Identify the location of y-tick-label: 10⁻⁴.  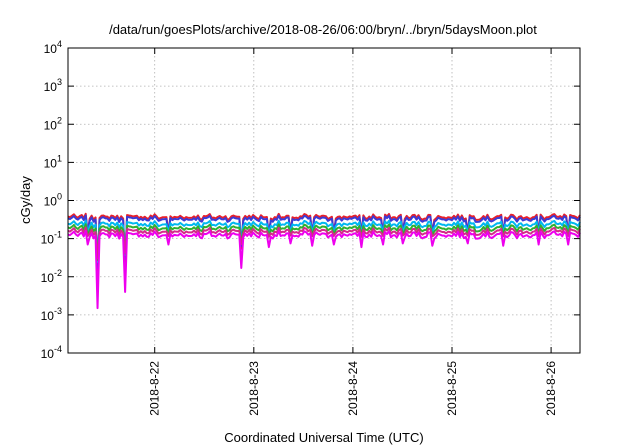
(51, 352).